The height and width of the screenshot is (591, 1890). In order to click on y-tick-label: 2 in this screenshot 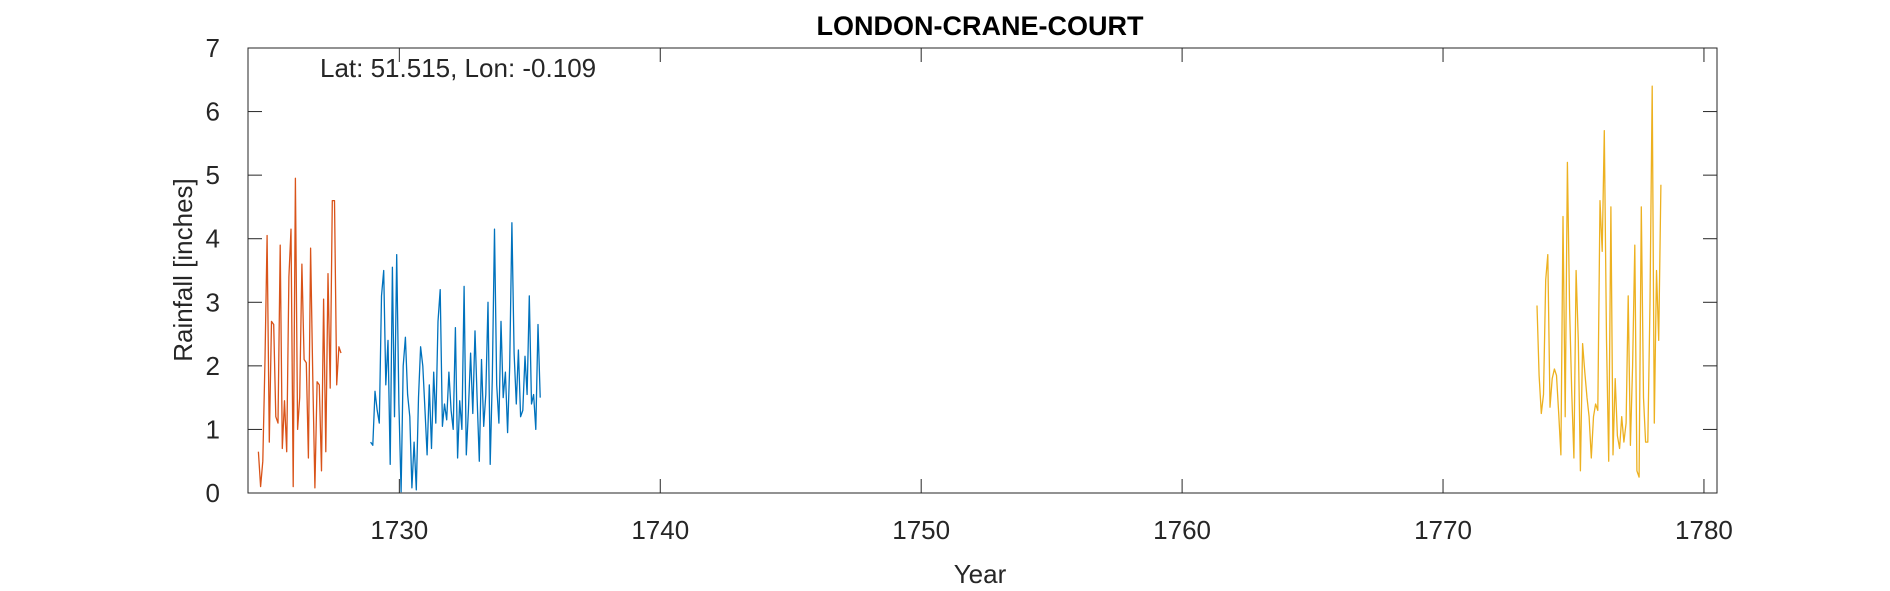, I will do `click(213, 366)`.